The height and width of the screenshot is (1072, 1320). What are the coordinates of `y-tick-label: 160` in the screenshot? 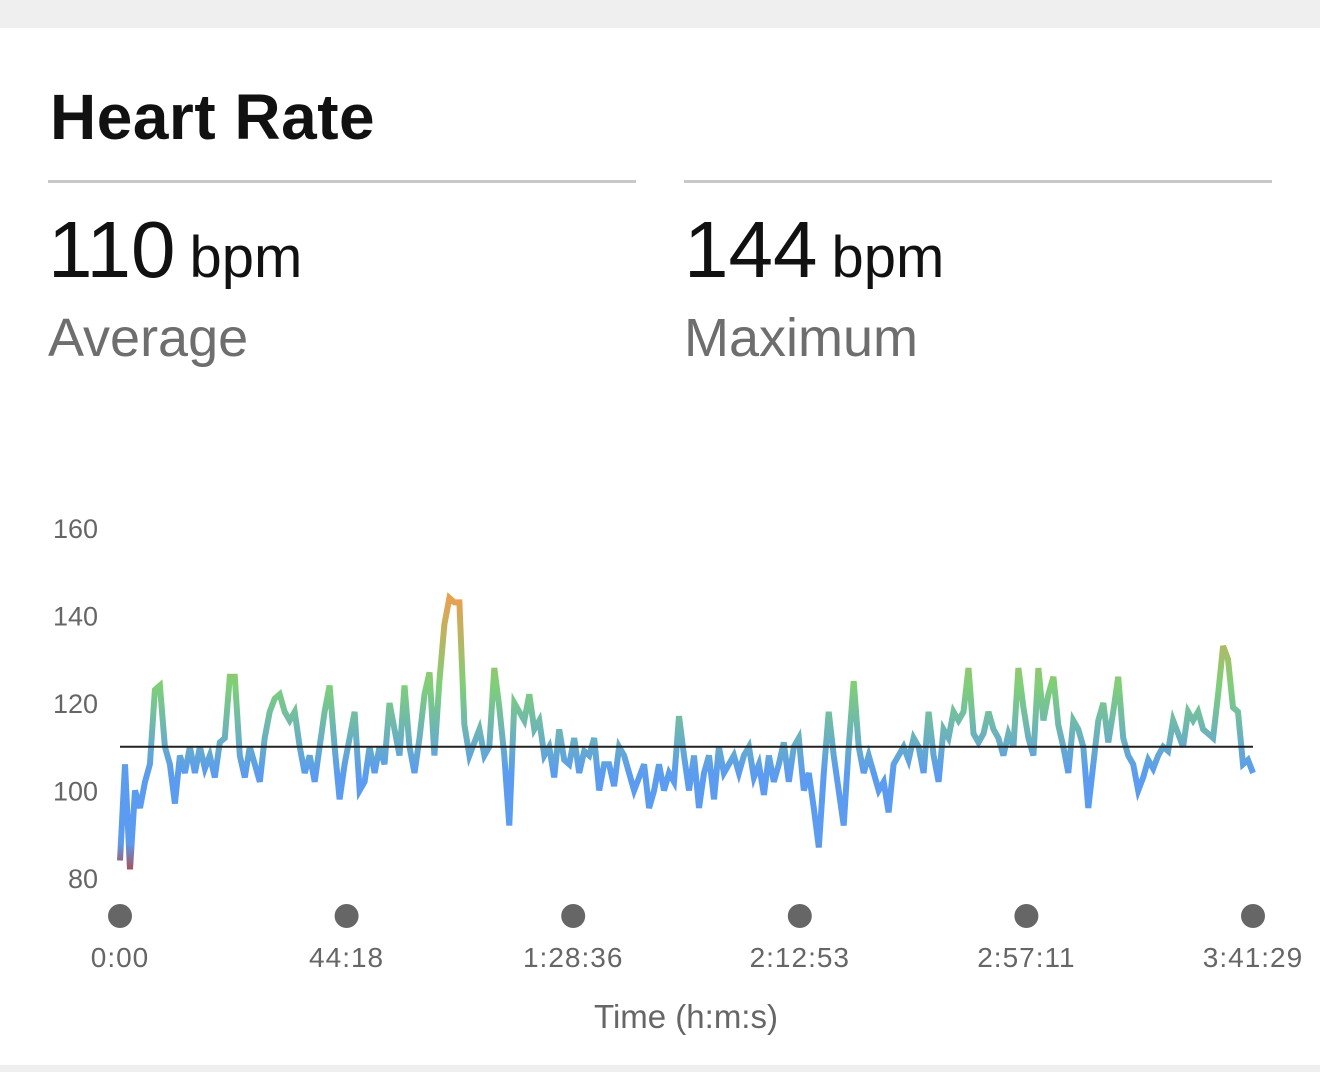 It's located at (75, 529).